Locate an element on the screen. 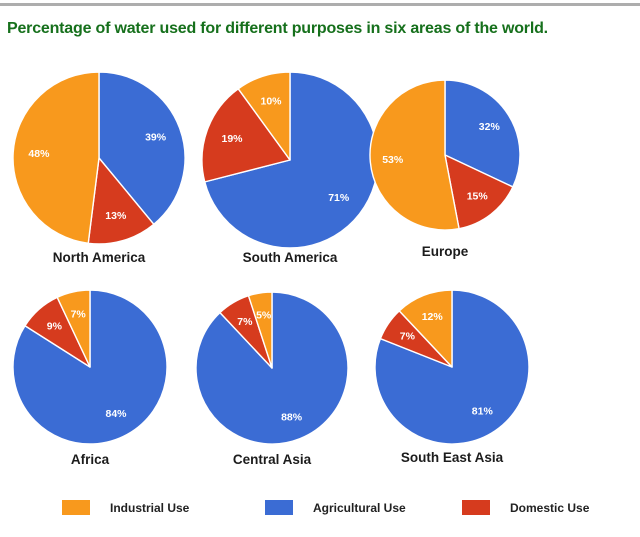  slice-value-label: 48% is located at coordinates (39, 154).